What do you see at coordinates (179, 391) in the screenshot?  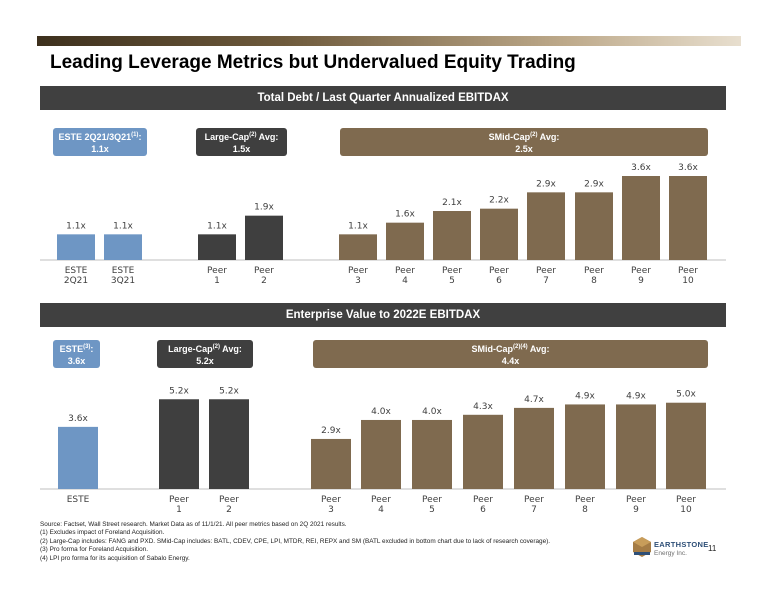 I see `bottom-chart-value-label: 5.2x` at bounding box center [179, 391].